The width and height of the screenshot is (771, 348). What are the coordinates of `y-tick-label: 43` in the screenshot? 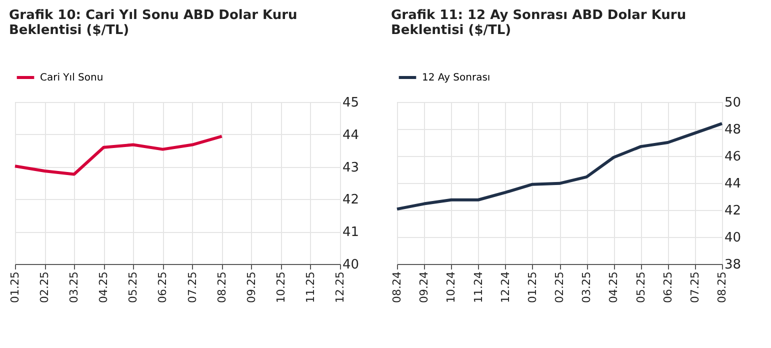 It's located at (351, 168).